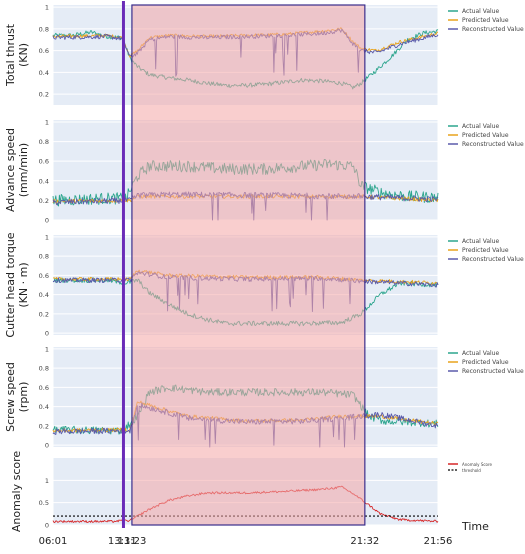 This screenshot has width=525, height=554. Describe the element at coordinates (44, 503) in the screenshot. I see `y-tick-label: 0.5` at that location.